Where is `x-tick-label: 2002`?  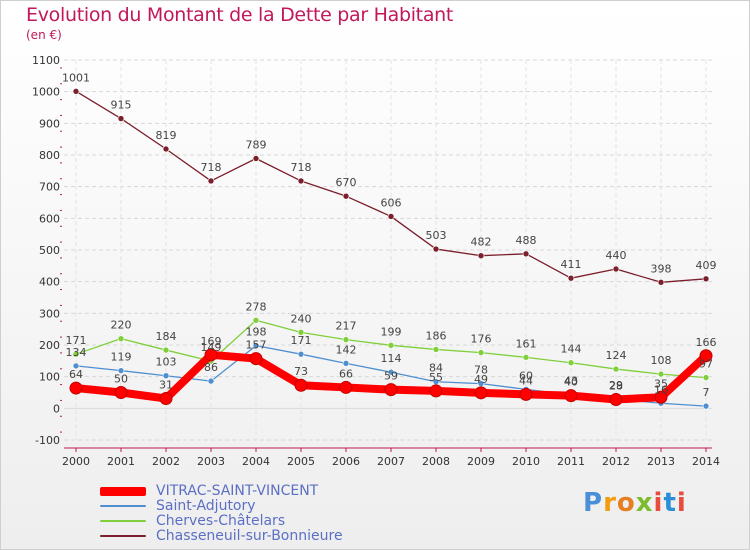
x-tick-label: 2002 is located at coordinates (166, 461).